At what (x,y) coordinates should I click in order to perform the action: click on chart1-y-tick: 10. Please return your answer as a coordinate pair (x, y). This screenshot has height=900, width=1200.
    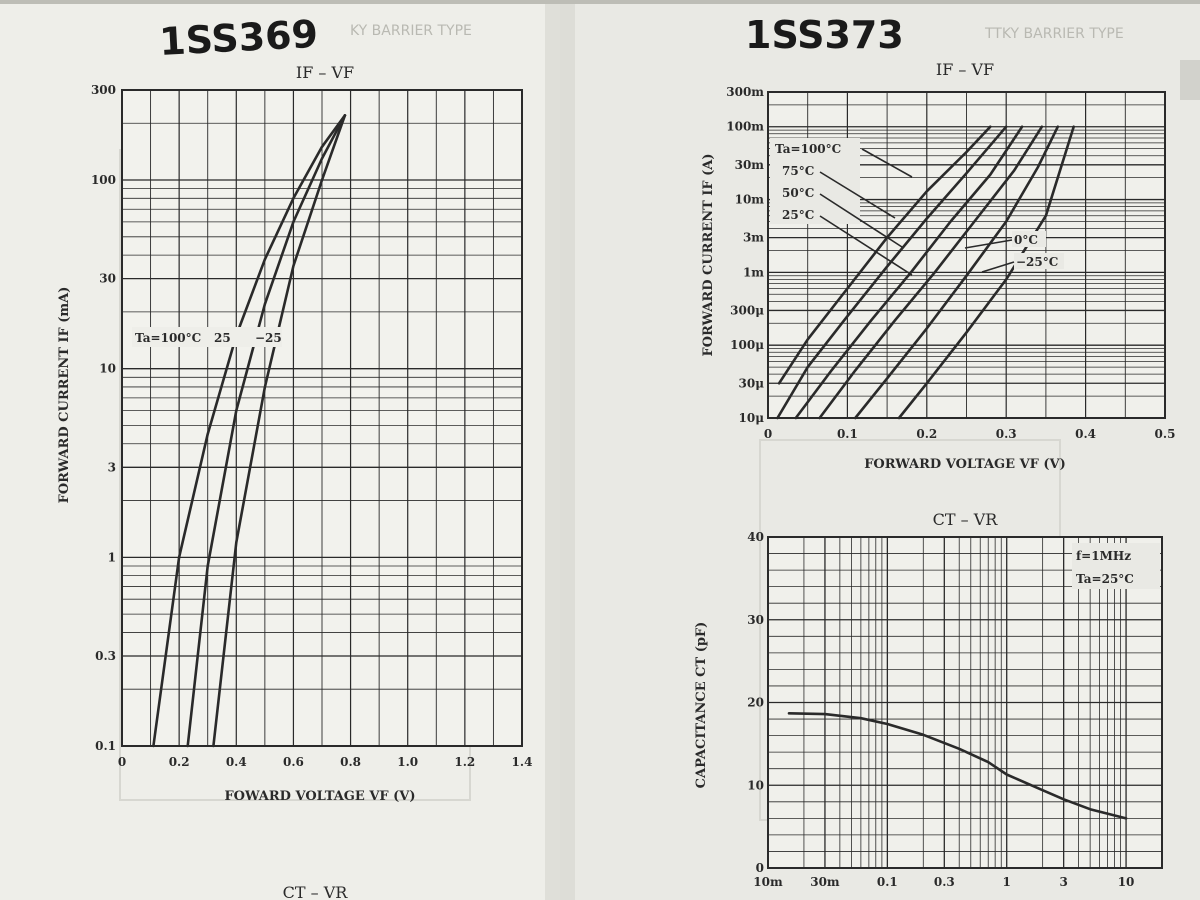
    Looking at the image, I should click on (107, 369).